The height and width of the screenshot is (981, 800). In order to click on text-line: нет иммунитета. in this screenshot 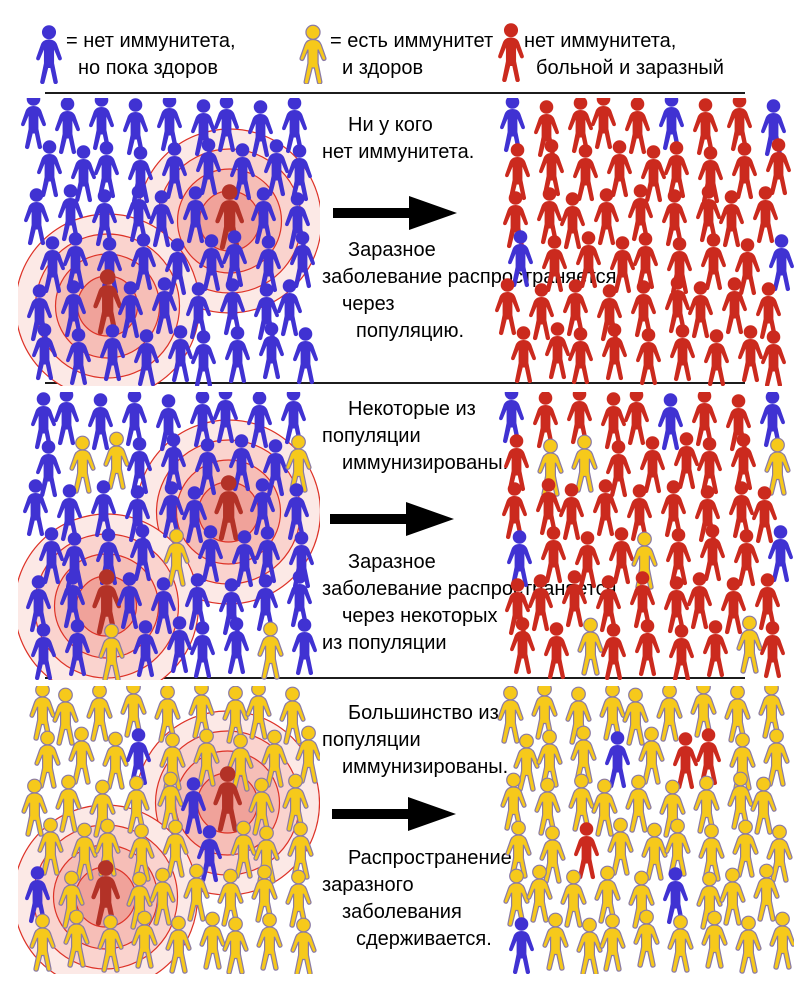, I will do `click(398, 152)`.